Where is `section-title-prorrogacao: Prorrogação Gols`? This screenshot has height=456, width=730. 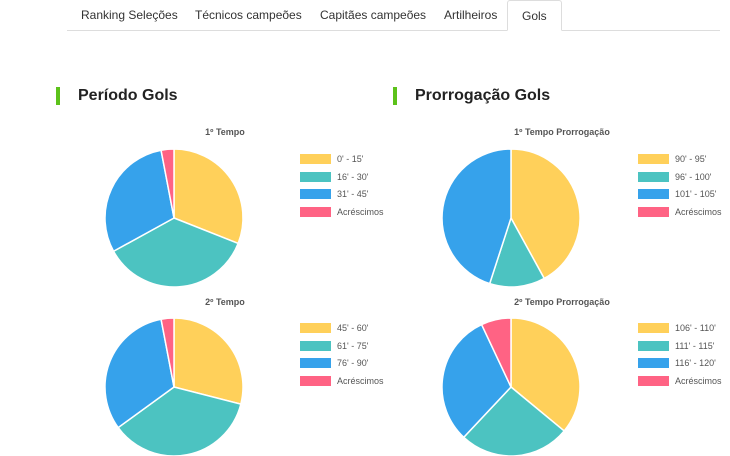
section-title-prorrogacao: Prorrogação Gols is located at coordinates (483, 95).